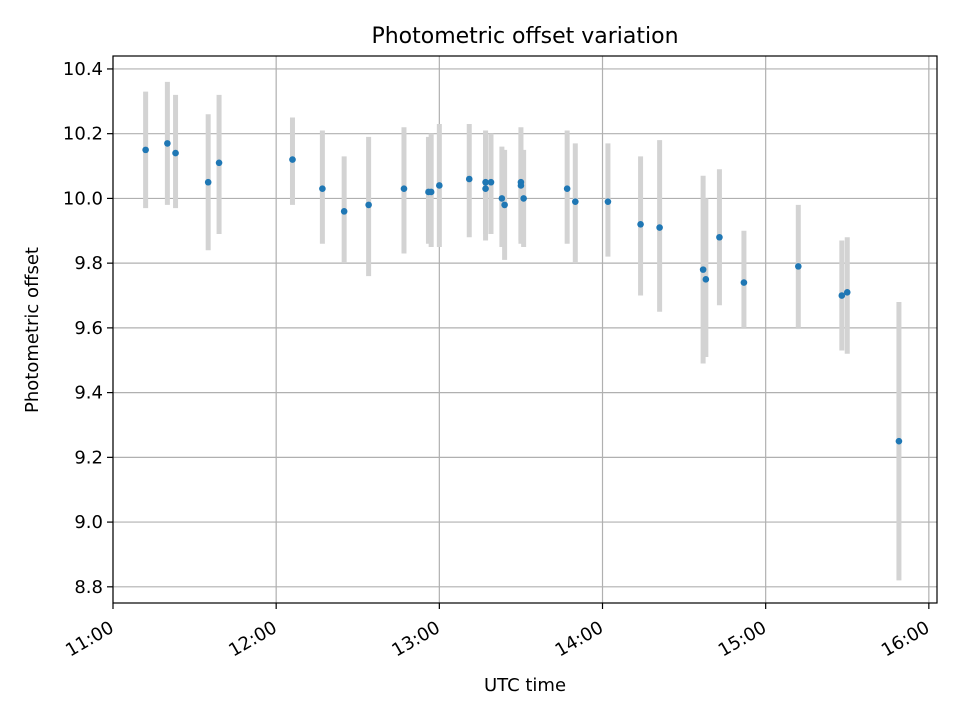 Image resolution: width=960 pixels, height=720 pixels. I want to click on y-tick-label: 10.2, so click(83, 134).